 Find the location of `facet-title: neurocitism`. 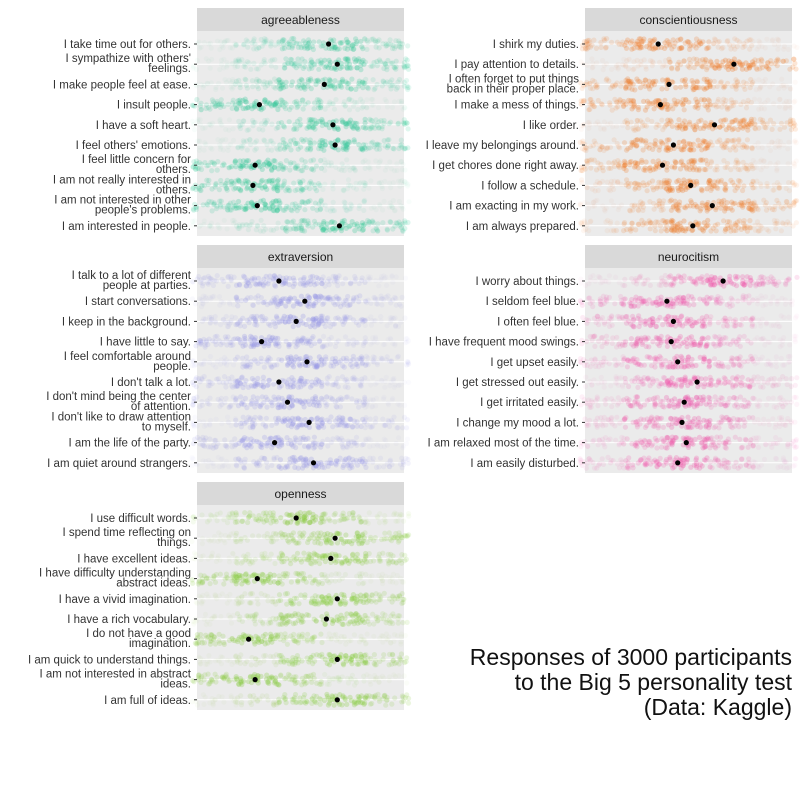

facet-title: neurocitism is located at coordinates (688, 257).